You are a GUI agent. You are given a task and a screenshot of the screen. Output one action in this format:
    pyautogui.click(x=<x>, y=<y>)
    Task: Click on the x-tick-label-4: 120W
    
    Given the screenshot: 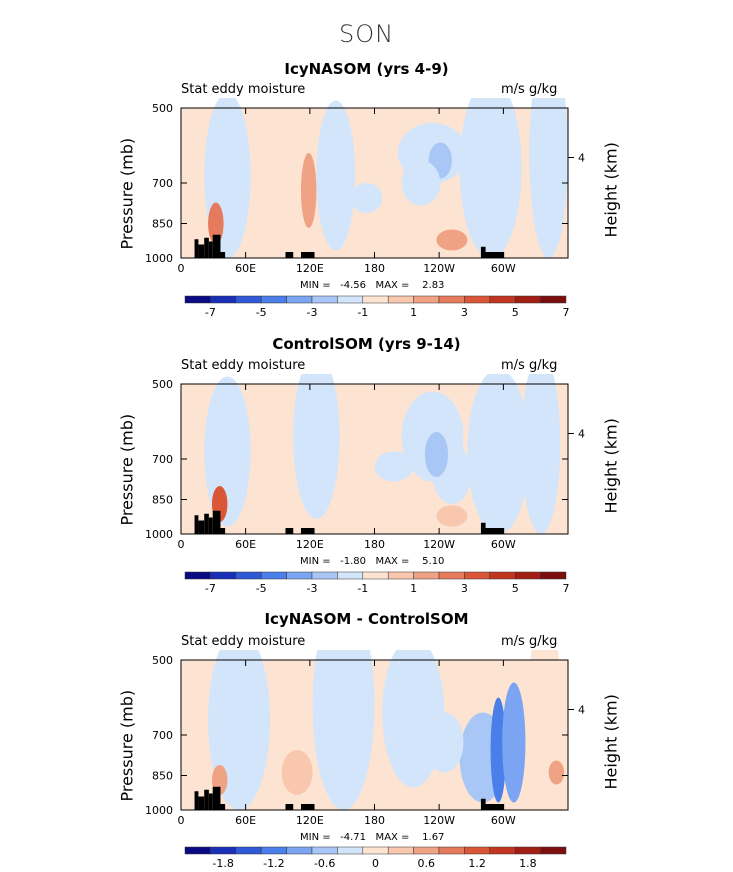 What is the action you would take?
    pyautogui.click(x=439, y=544)
    